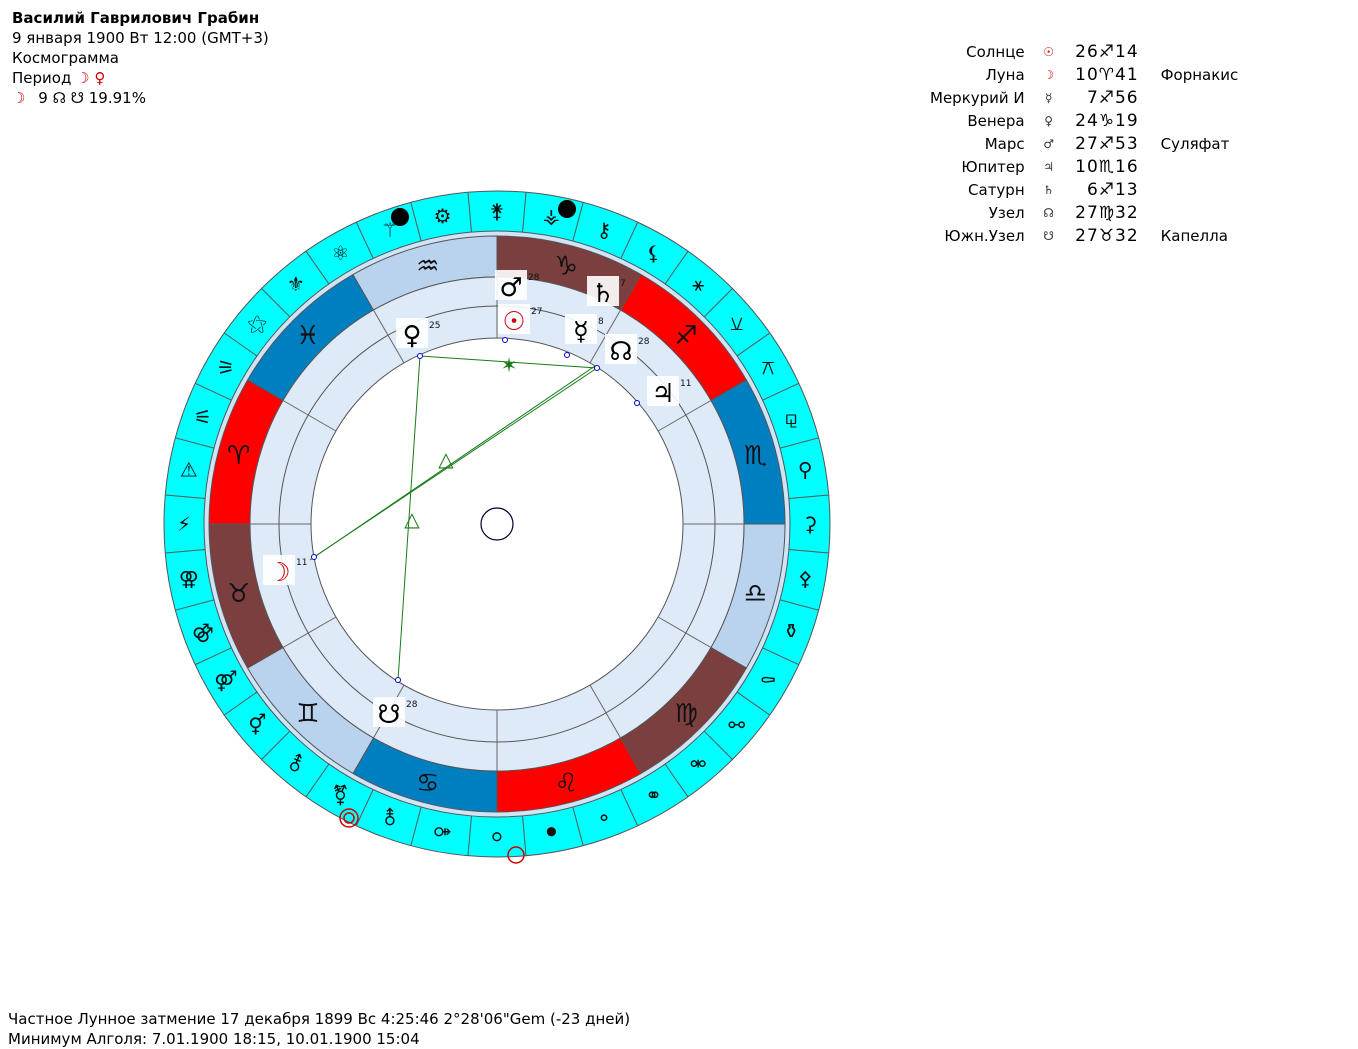 Image resolution: width=1358 pixels, height=1049 pixels. I want to click on zodiac-sign-glyph: ♓, so click(307, 336).